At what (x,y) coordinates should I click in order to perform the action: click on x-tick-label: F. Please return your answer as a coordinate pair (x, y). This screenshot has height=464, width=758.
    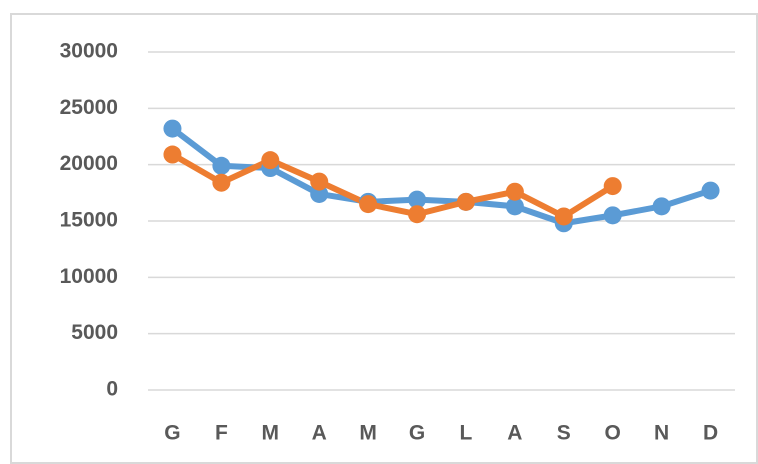
    Looking at the image, I should click on (221, 433).